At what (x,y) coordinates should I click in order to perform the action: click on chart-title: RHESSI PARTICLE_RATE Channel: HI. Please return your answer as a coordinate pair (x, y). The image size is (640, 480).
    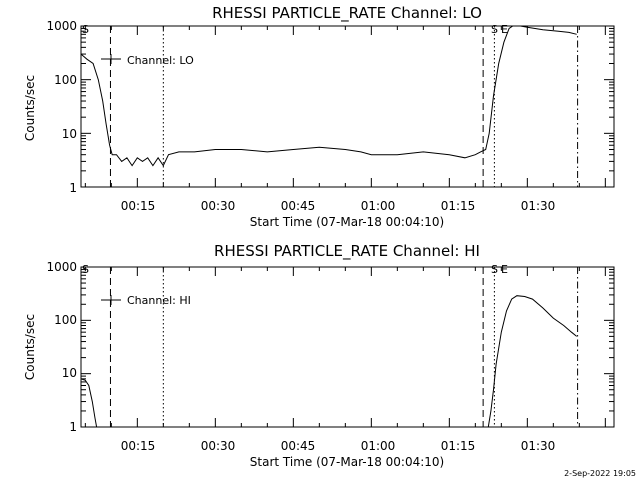
    Looking at the image, I should click on (347, 251).